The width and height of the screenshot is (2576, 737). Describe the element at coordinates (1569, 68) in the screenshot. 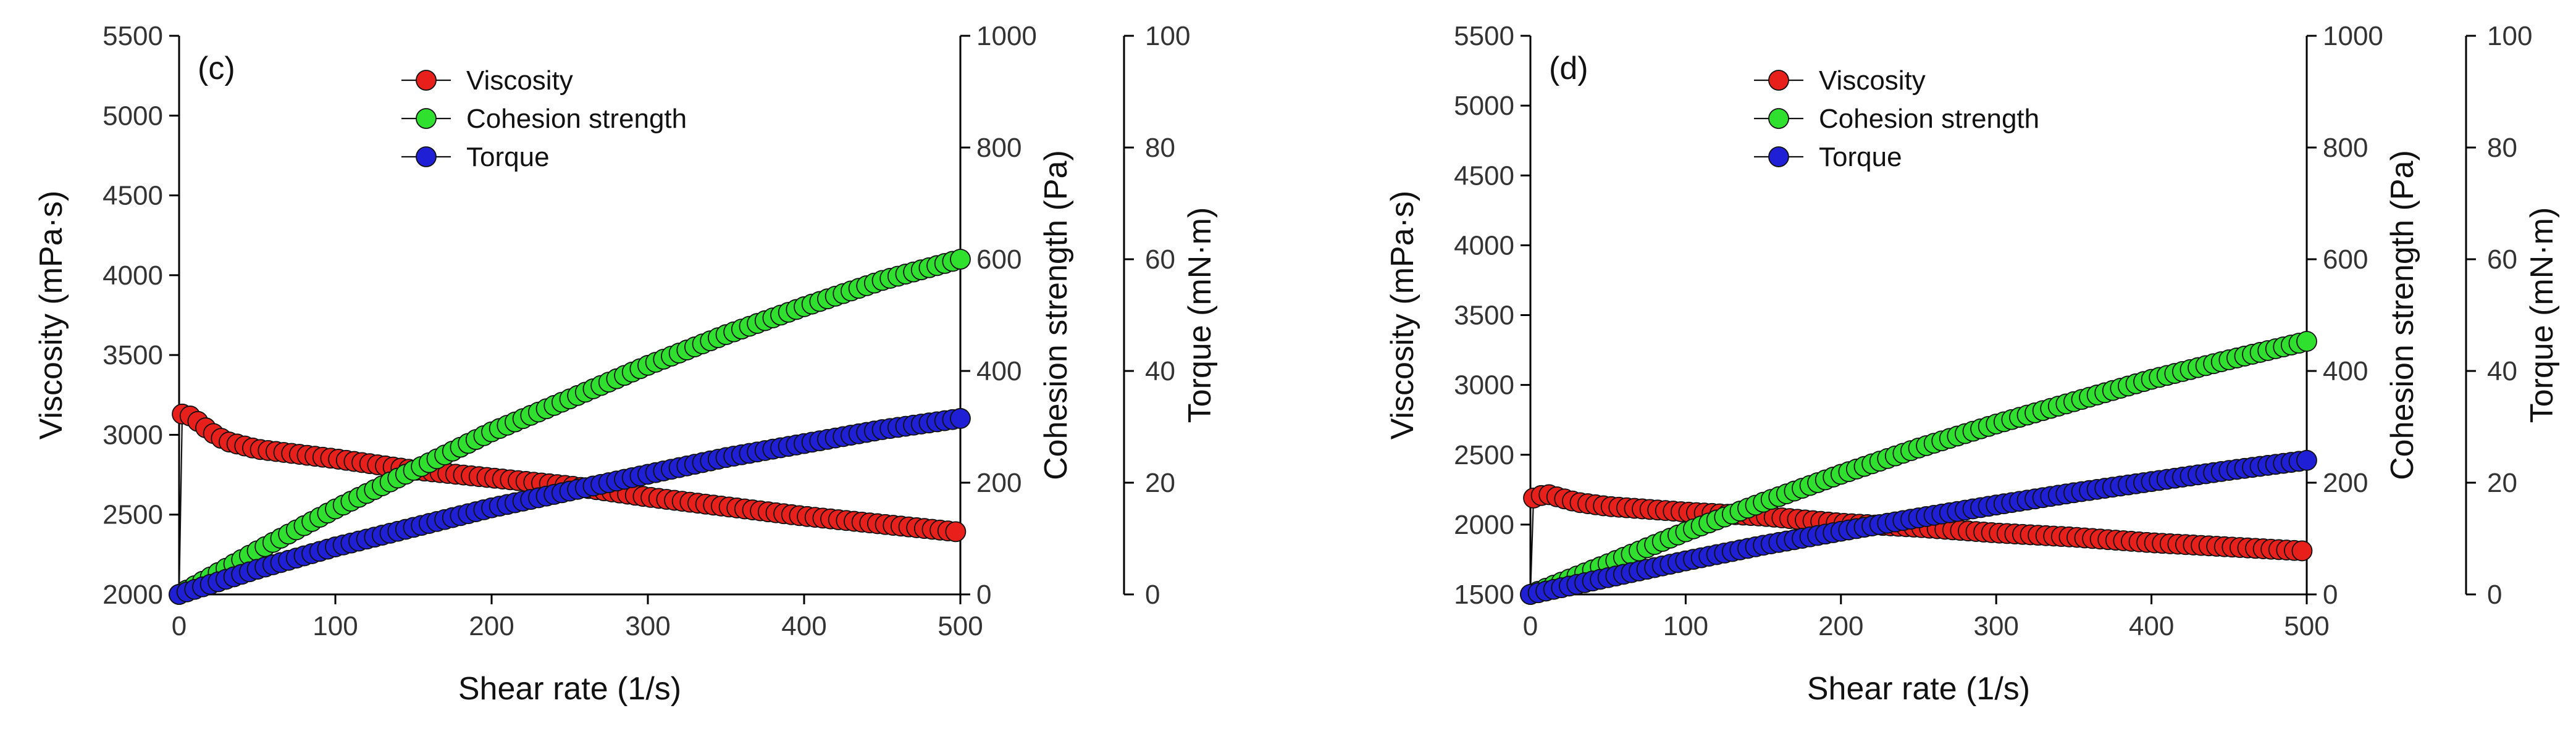

I see `panel-label: (d)` at that location.